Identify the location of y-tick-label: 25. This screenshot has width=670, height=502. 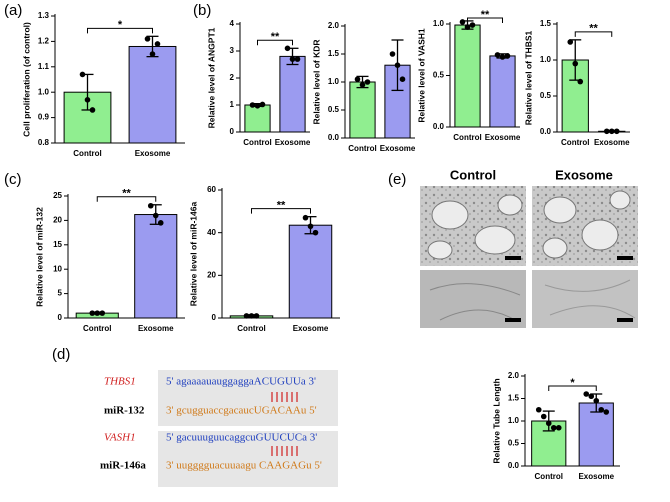
(57, 195).